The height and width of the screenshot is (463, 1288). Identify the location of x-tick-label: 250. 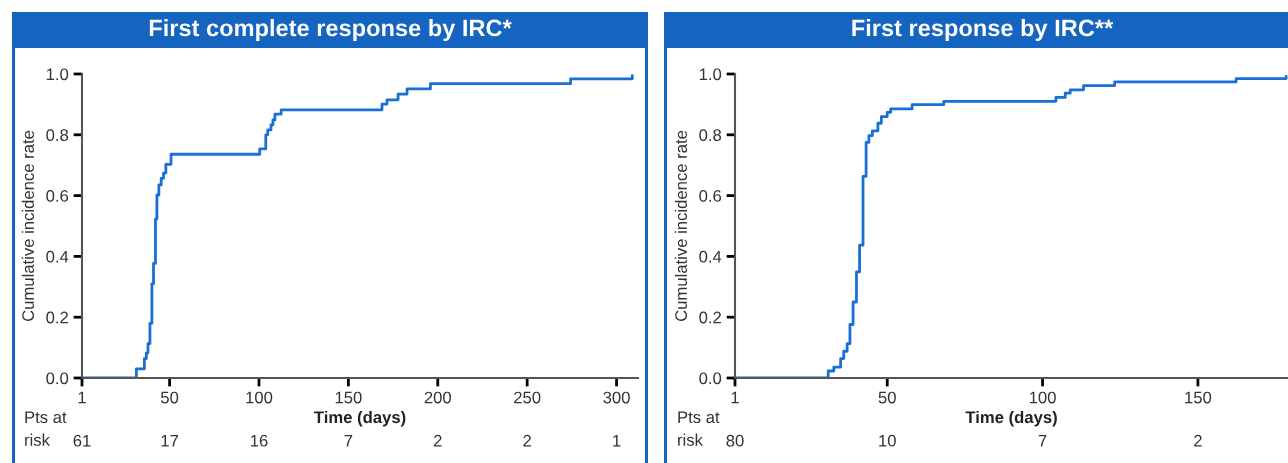
(527, 397).